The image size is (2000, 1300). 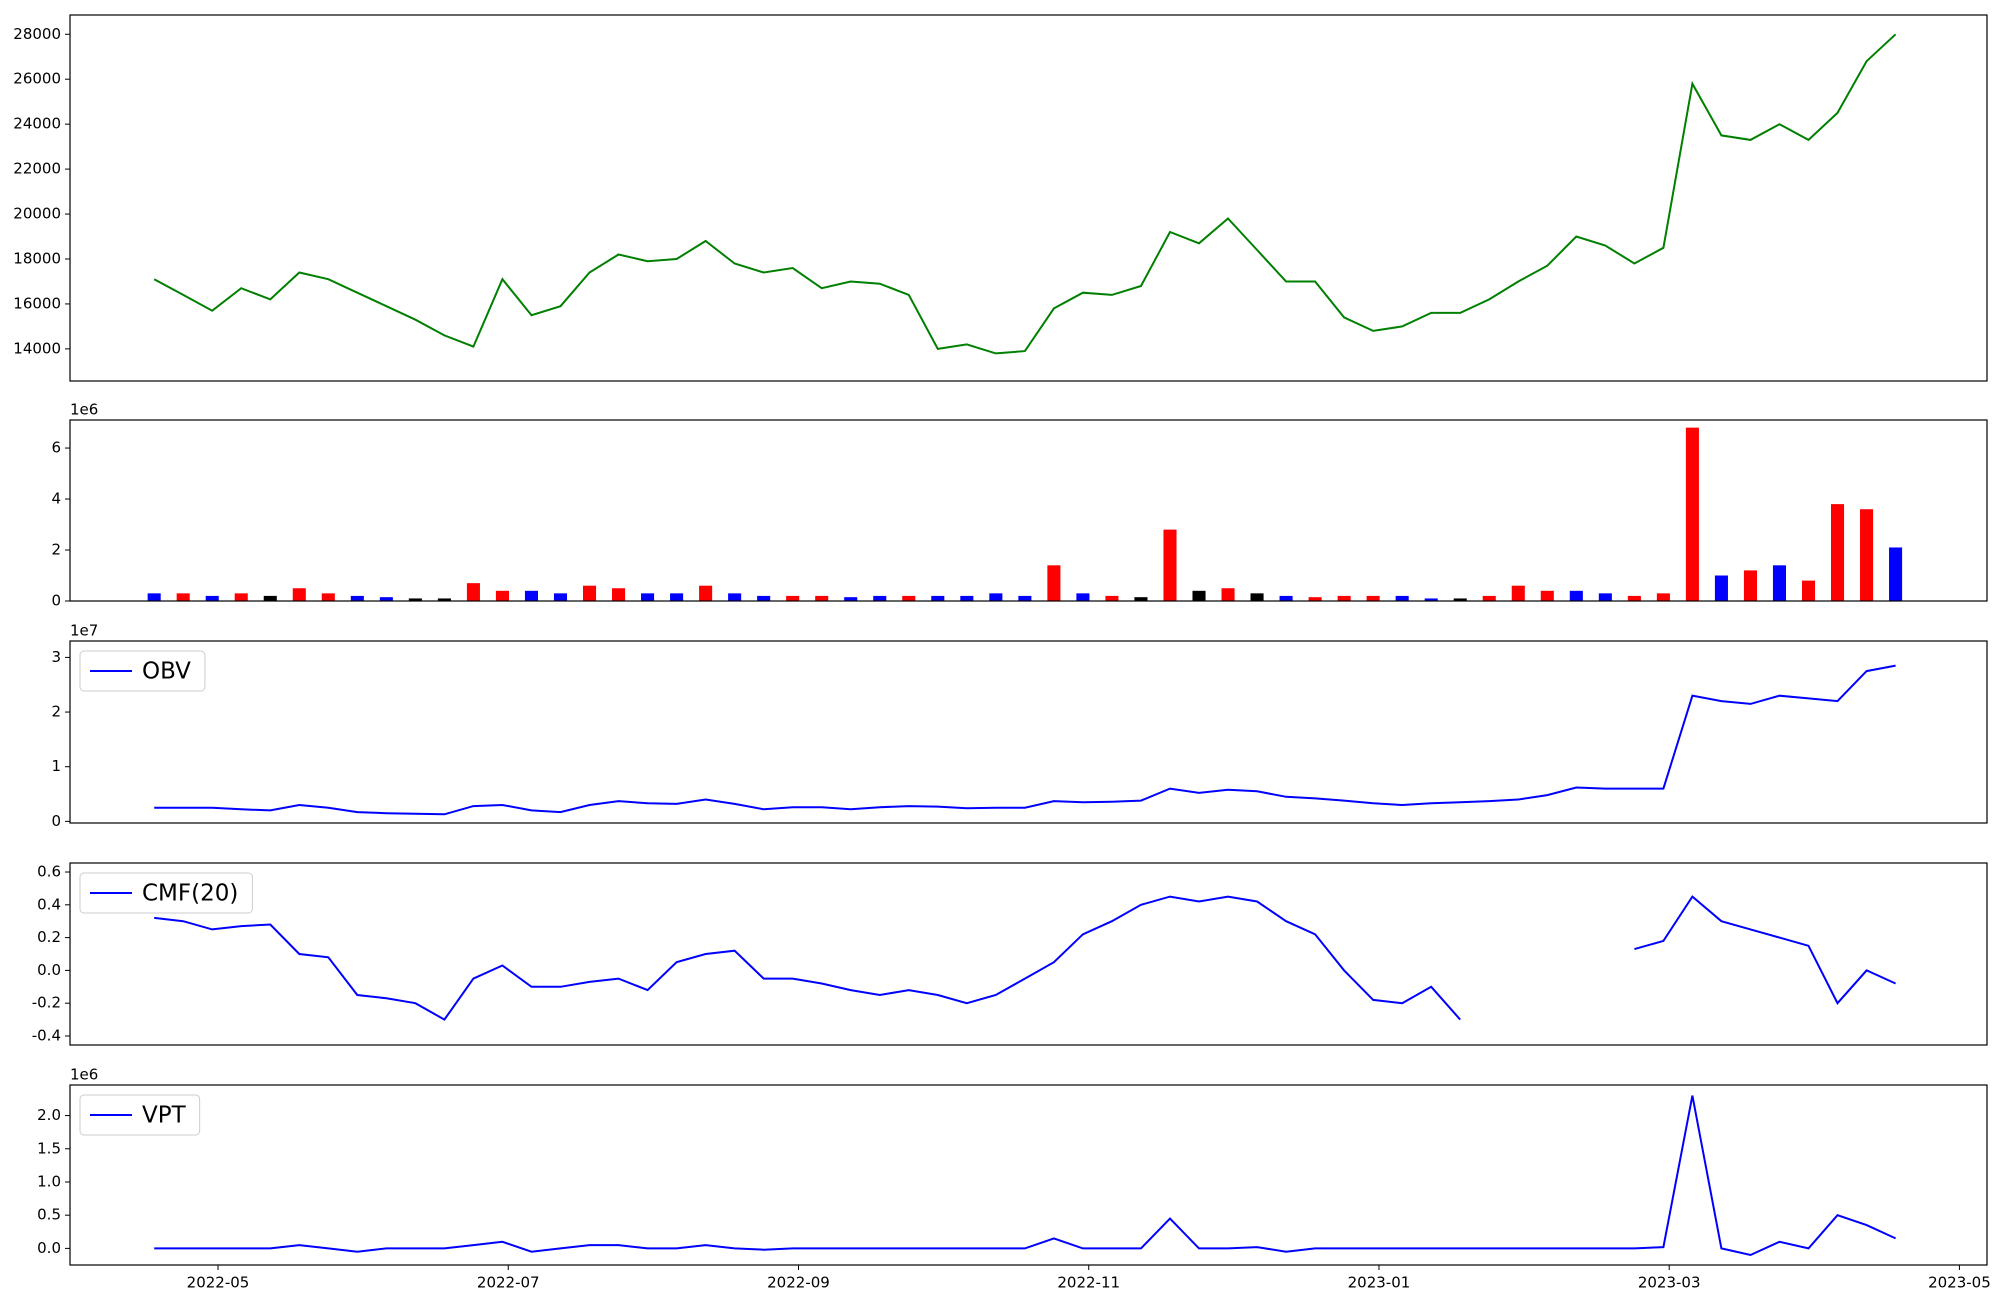 What do you see at coordinates (49, 1181) in the screenshot?
I see `y-tick-label: 1.0` at bounding box center [49, 1181].